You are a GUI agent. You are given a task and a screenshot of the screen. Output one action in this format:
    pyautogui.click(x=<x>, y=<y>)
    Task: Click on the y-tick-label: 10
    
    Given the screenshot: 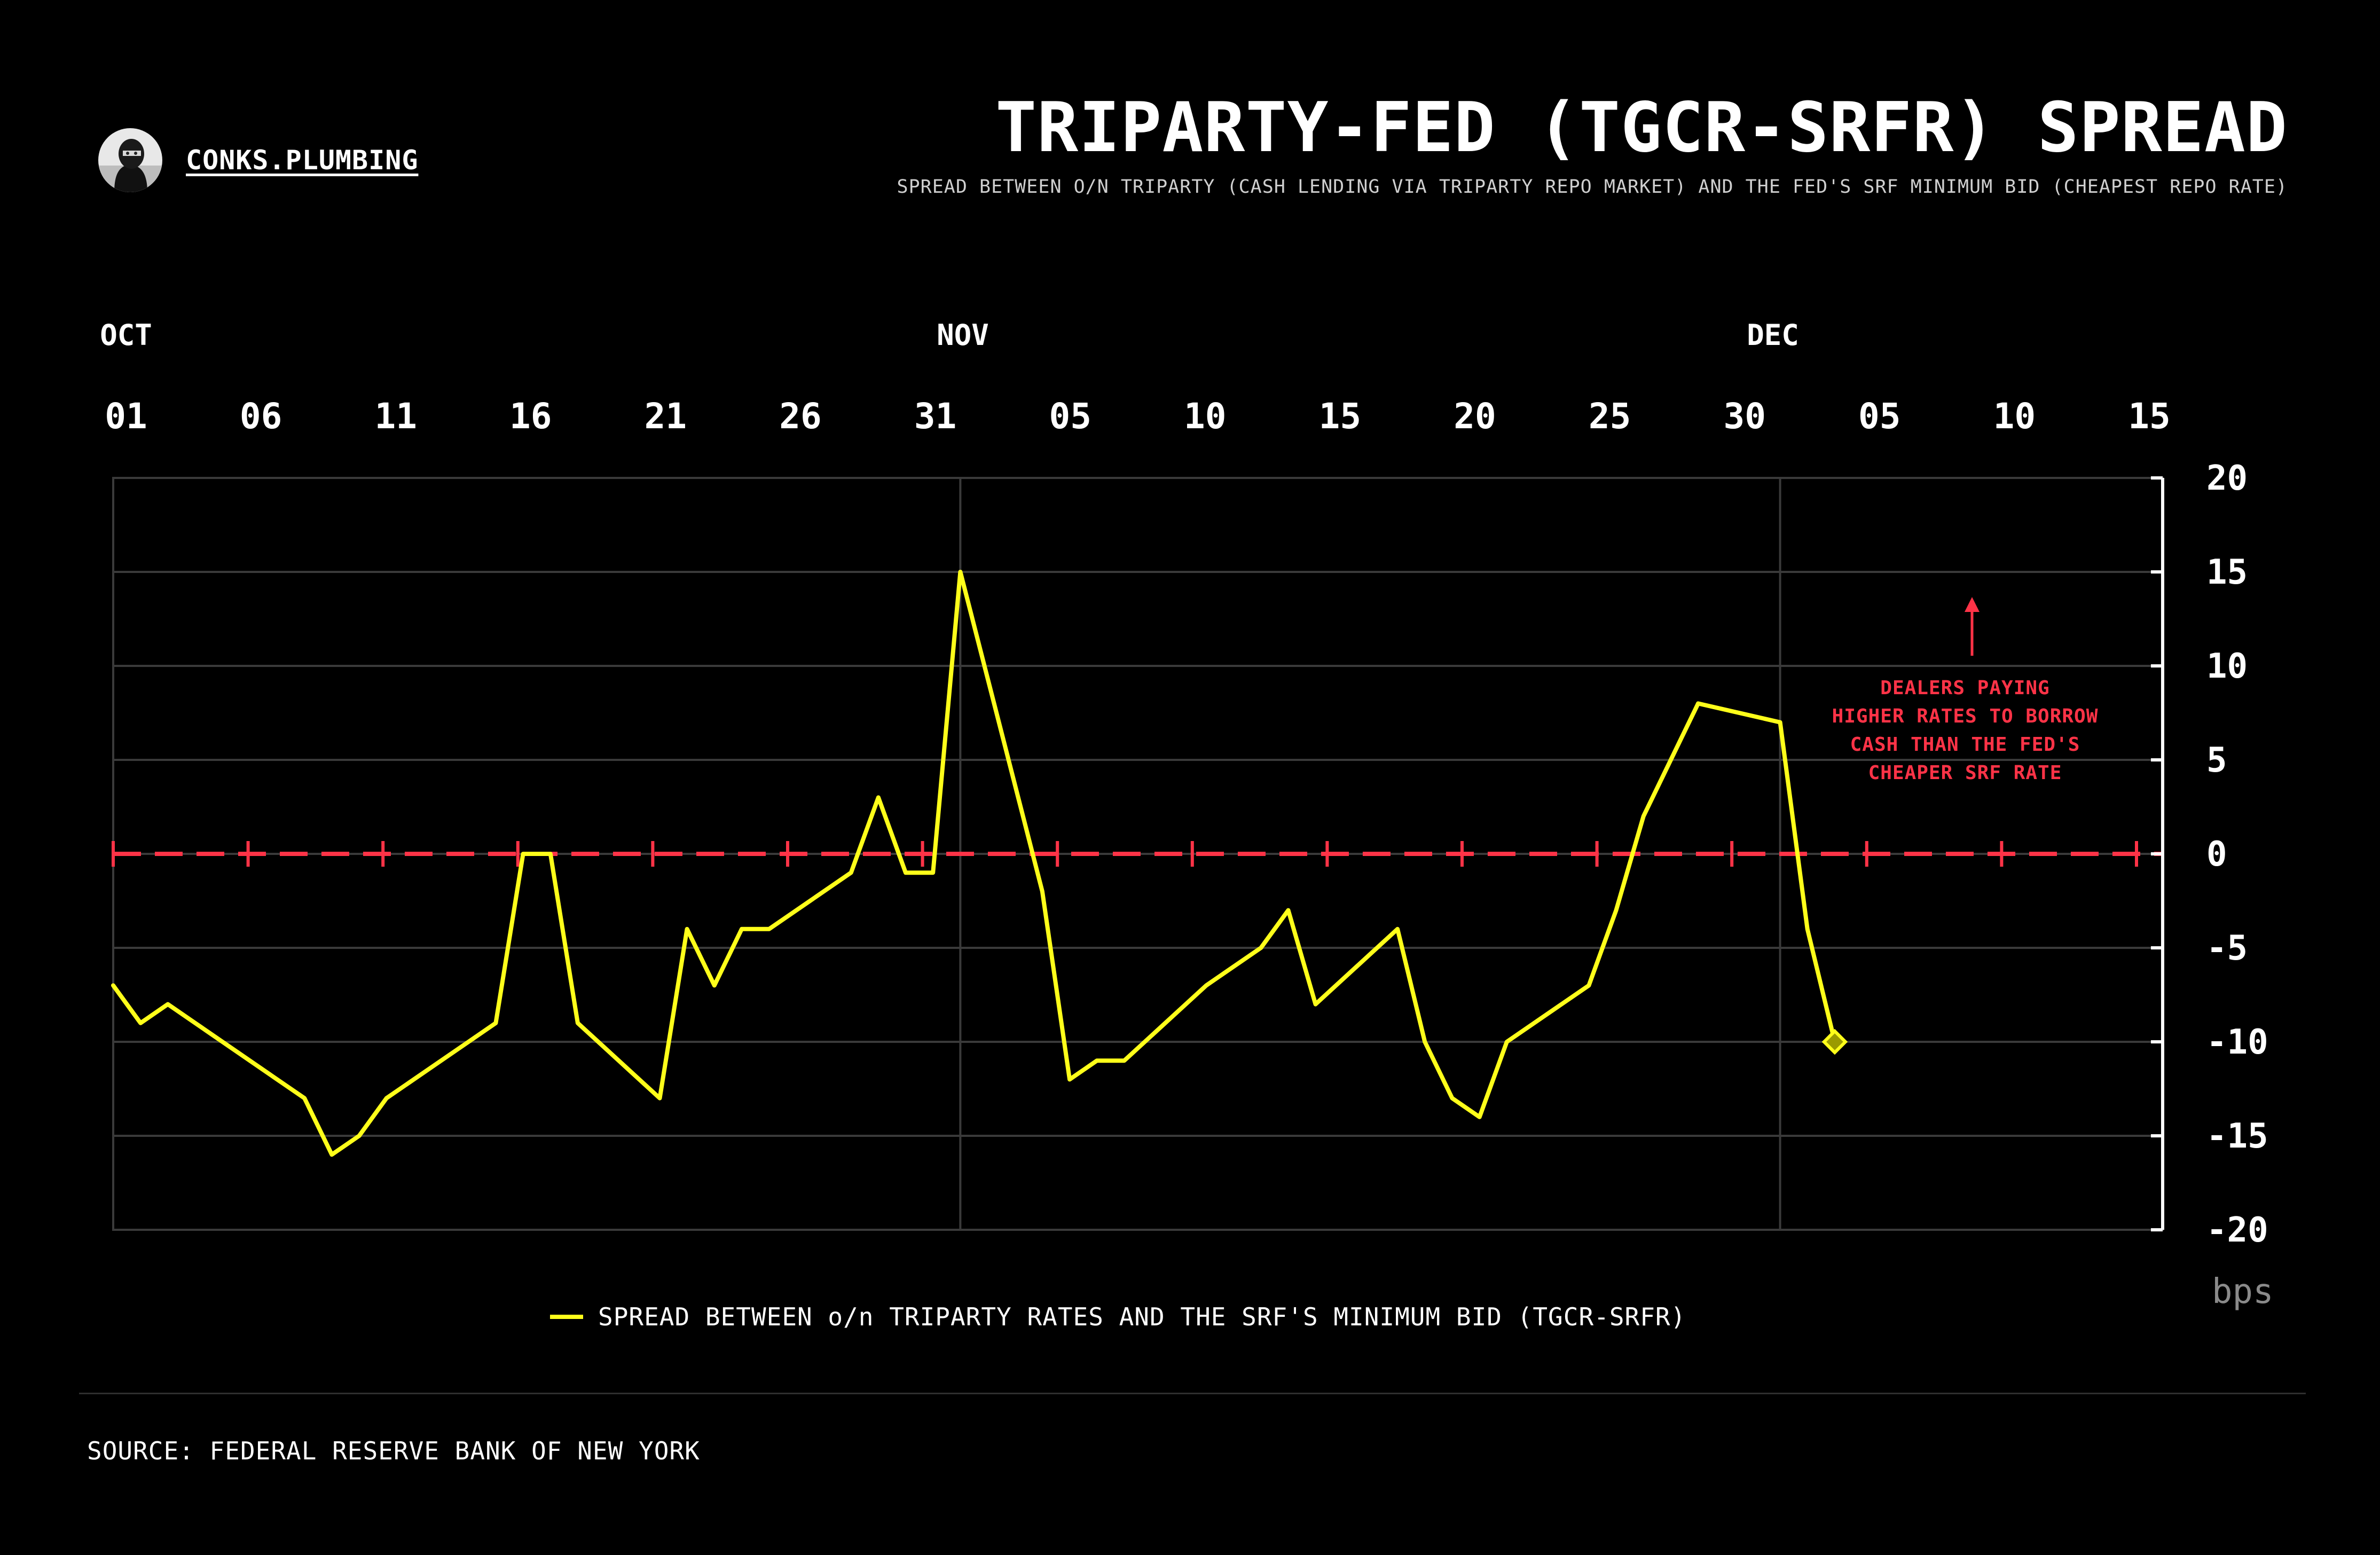 What is the action you would take?
    pyautogui.click(x=2227, y=666)
    